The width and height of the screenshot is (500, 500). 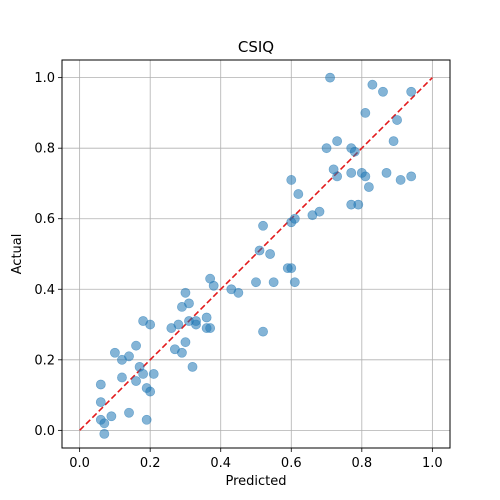 What do you see at coordinates (17, 254) in the screenshot?
I see `y-axis-label: Actual` at bounding box center [17, 254].